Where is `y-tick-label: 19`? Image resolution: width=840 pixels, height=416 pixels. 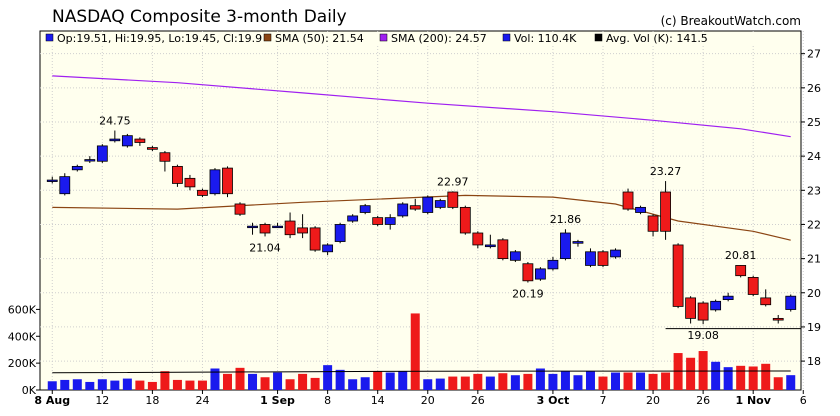
y-tick-label: 19 is located at coordinates (814, 327).